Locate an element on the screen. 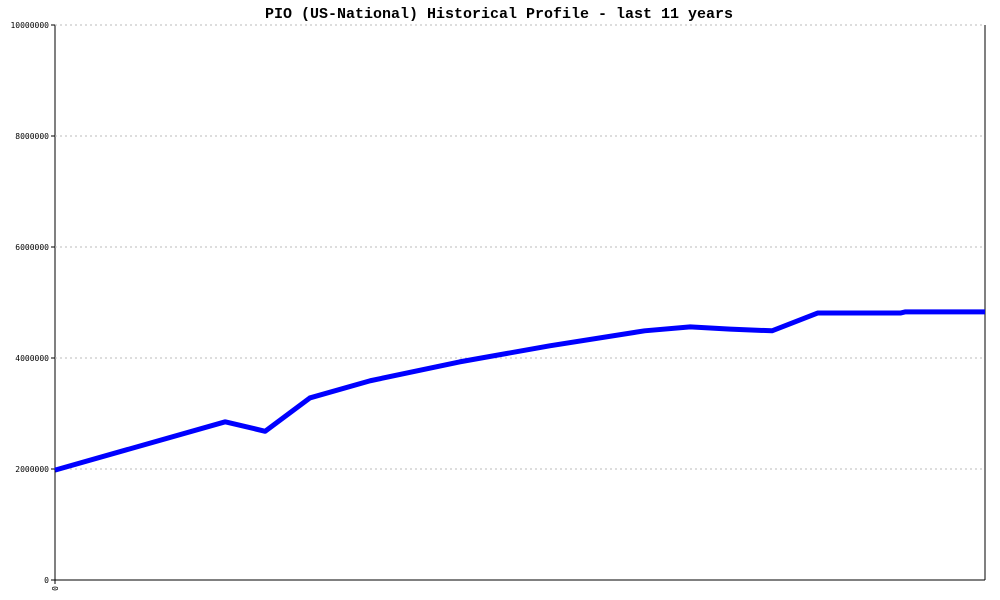  y-tick-label: 4000000 is located at coordinates (32, 358).